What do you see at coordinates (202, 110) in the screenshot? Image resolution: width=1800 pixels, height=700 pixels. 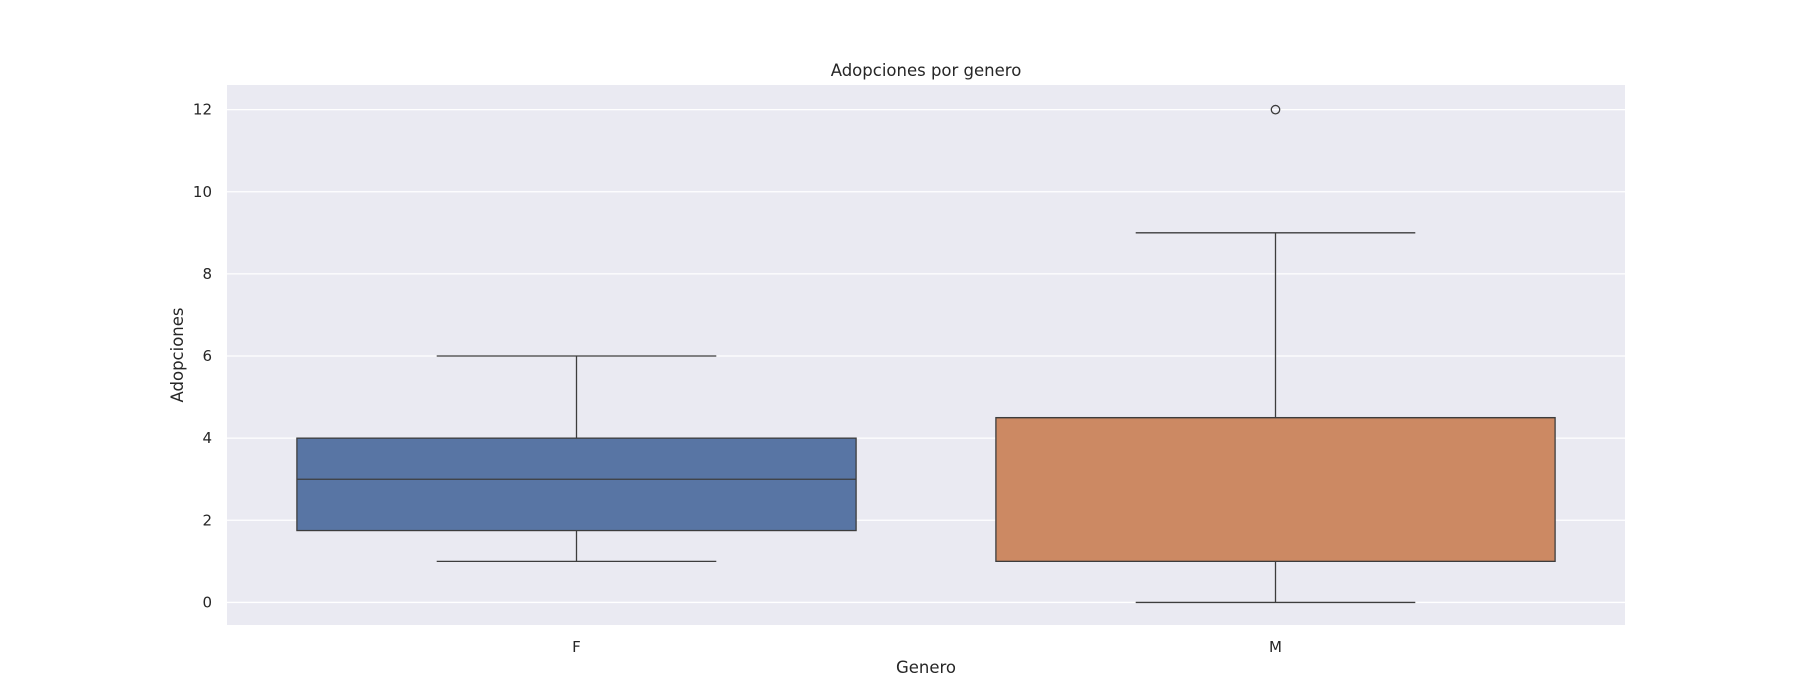 I see `y-tick-label: 12` at bounding box center [202, 110].